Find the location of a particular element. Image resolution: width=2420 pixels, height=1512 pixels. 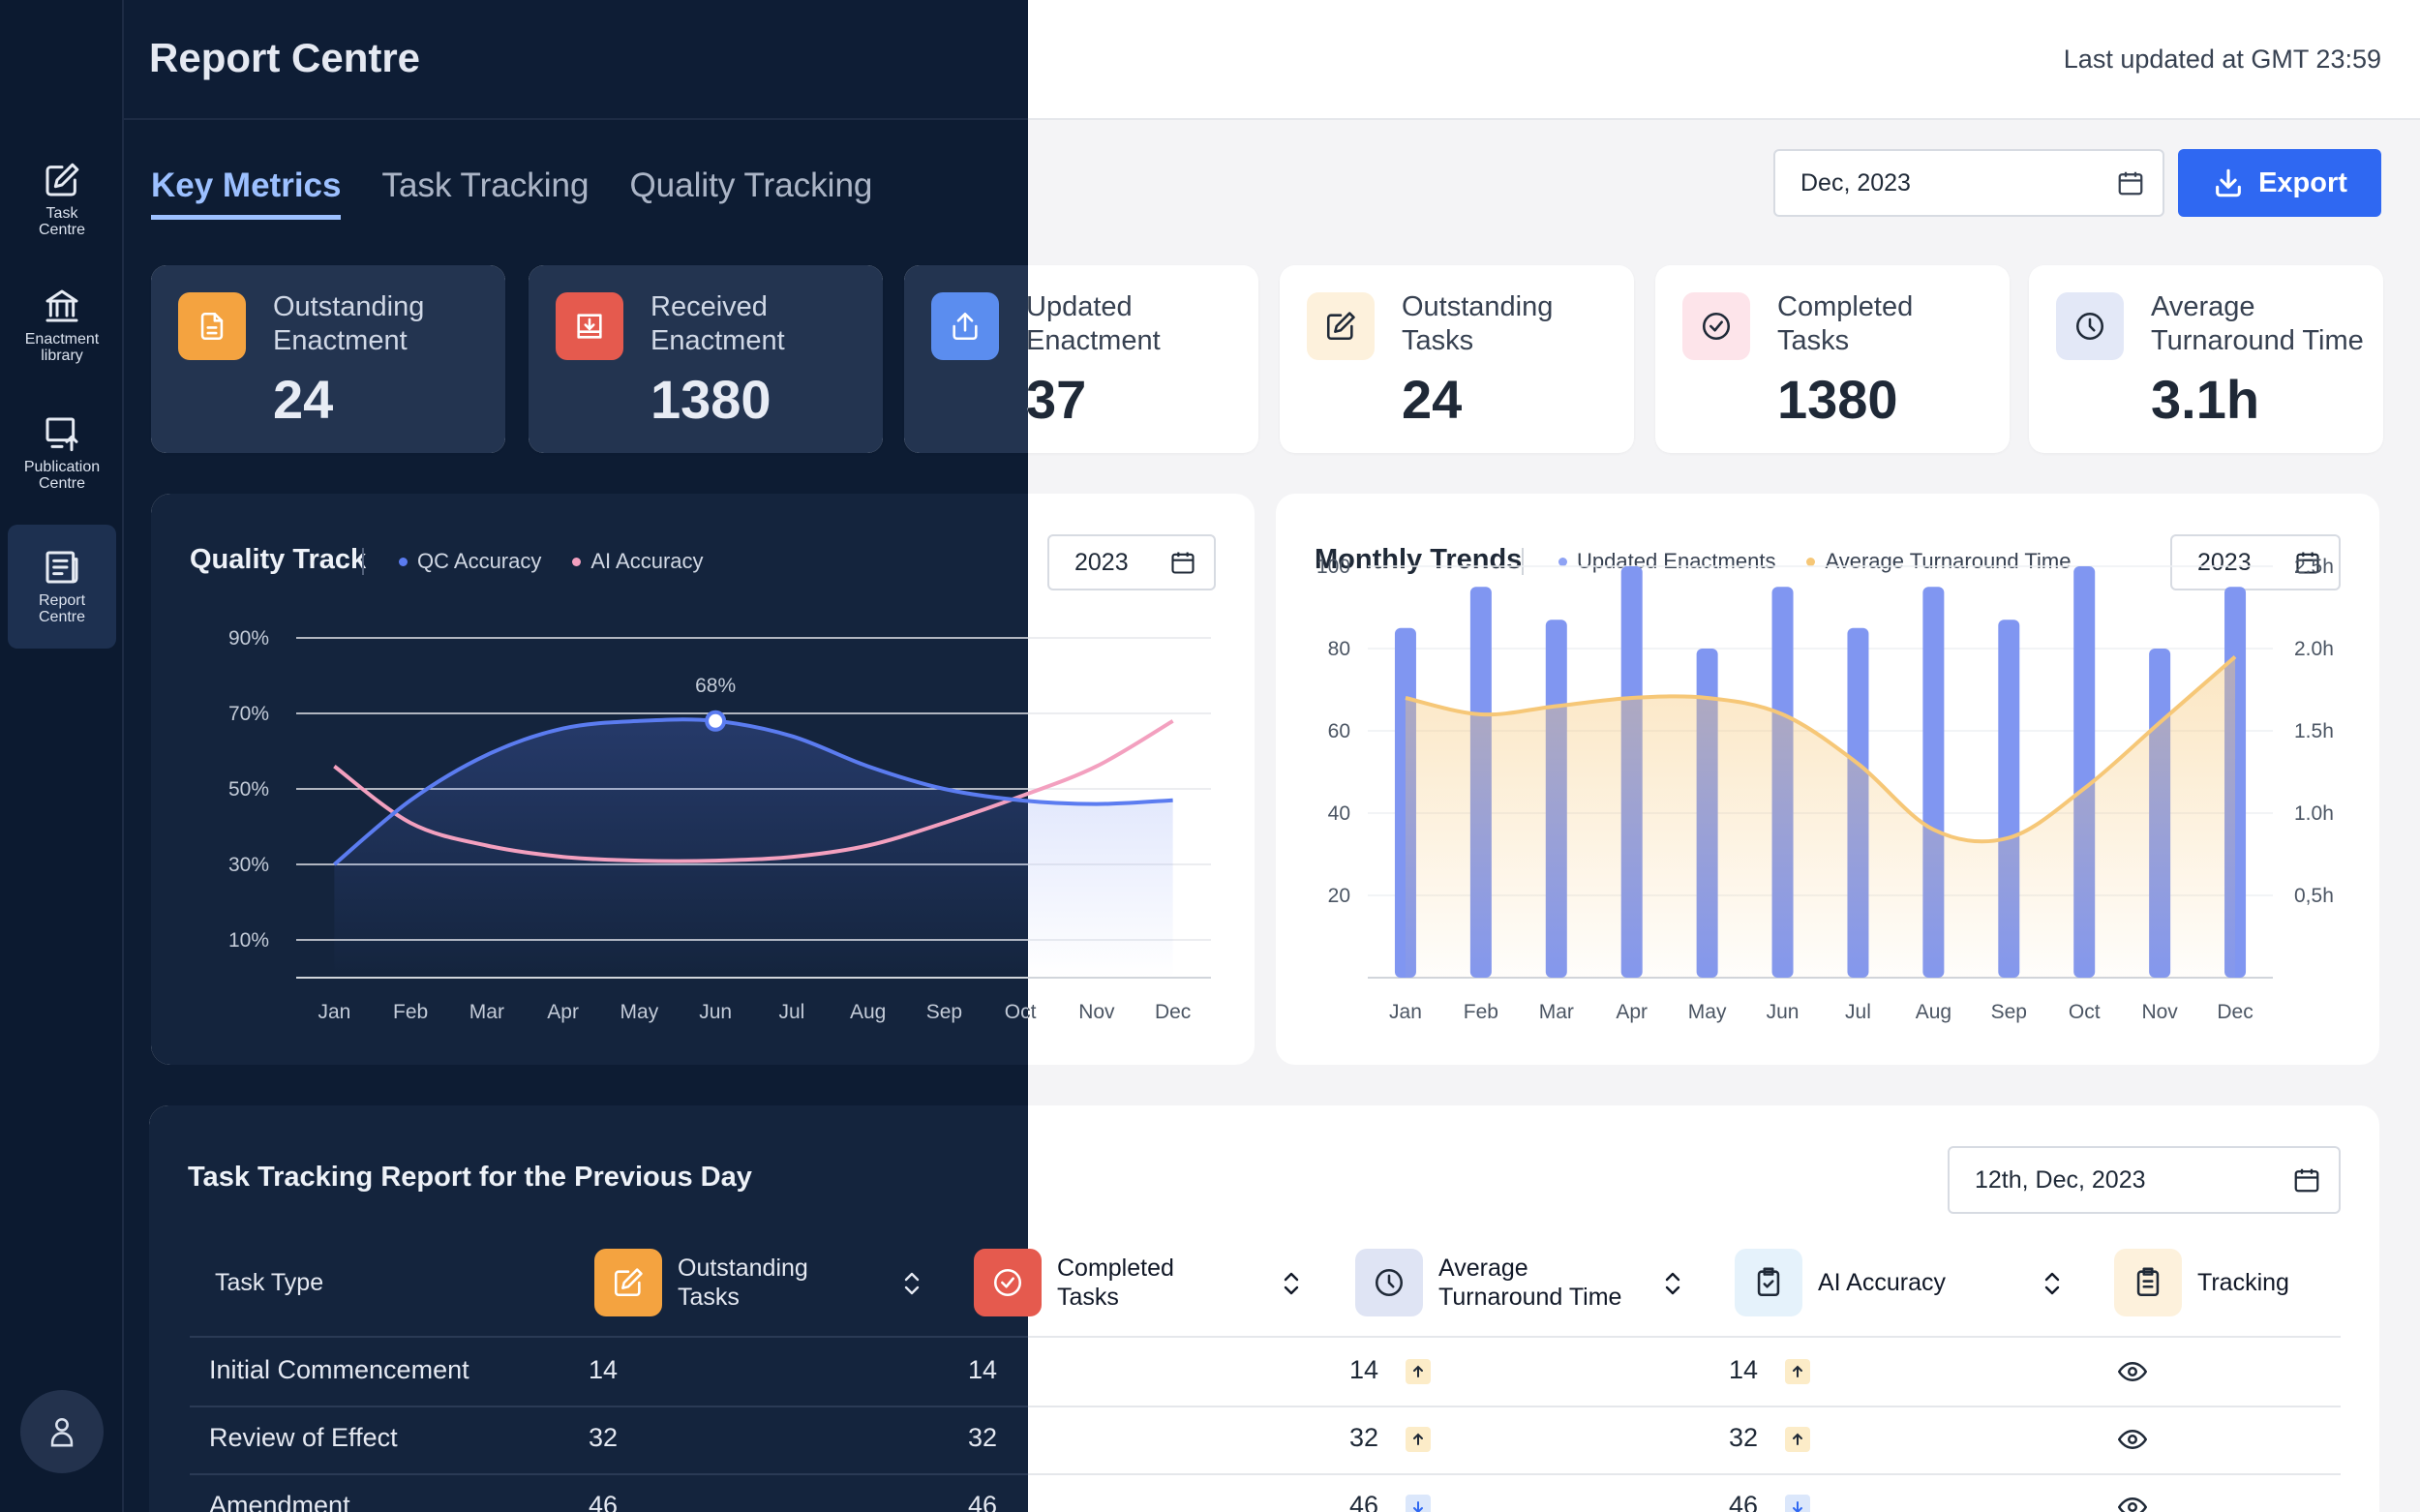

metric-label: Average Turnaround Time is located at coordinates (2257, 323).